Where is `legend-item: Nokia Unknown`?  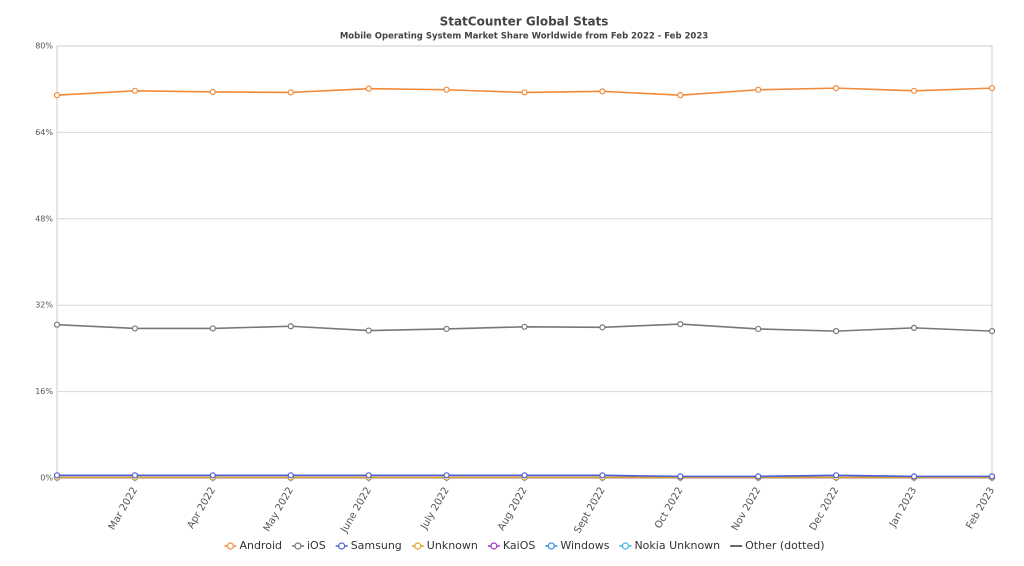 legend-item: Nokia Unknown is located at coordinates (669, 545).